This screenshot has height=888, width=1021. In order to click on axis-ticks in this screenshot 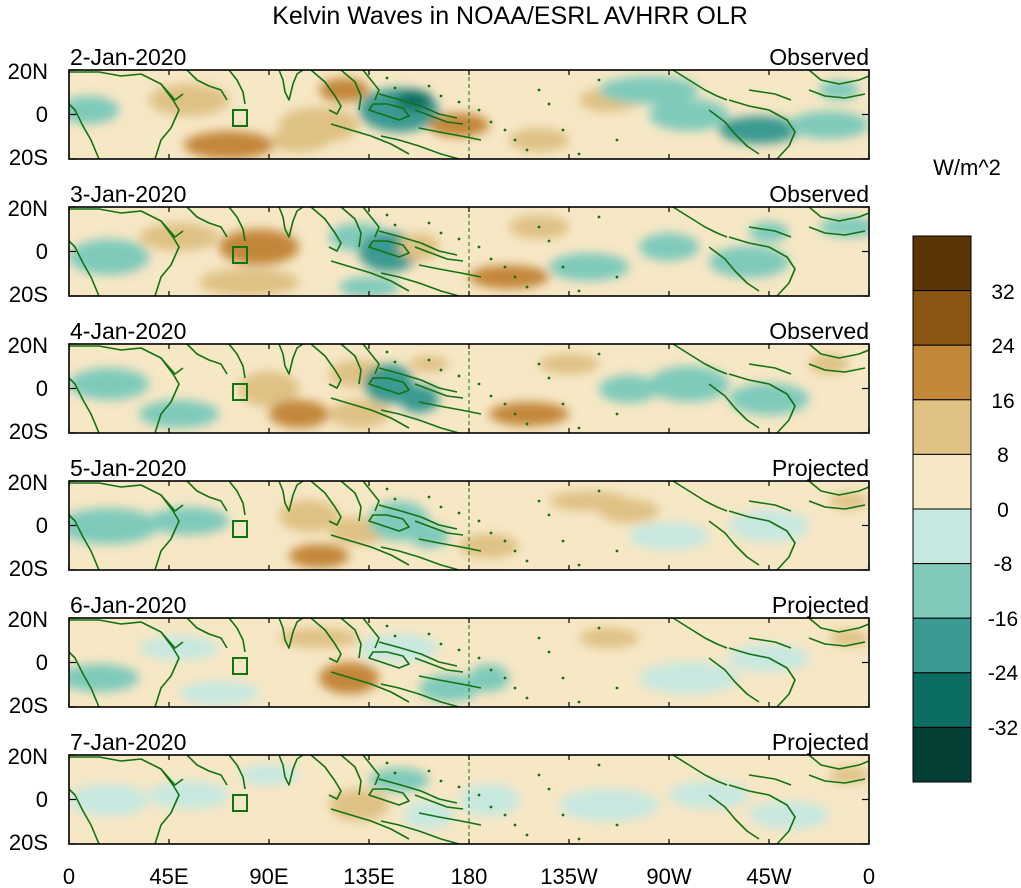, I will do `click(469, 525)`.